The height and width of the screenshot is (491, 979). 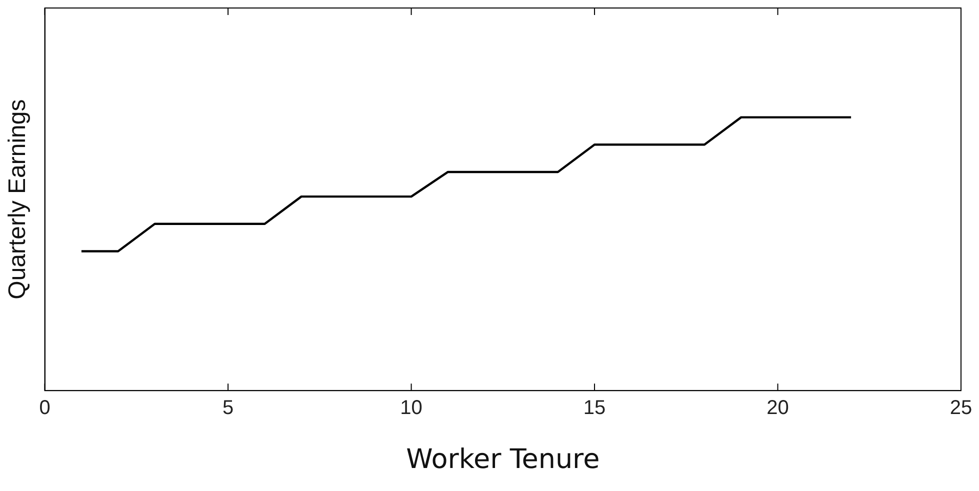 What do you see at coordinates (228, 408) in the screenshot?
I see `x-tick-label: 5` at bounding box center [228, 408].